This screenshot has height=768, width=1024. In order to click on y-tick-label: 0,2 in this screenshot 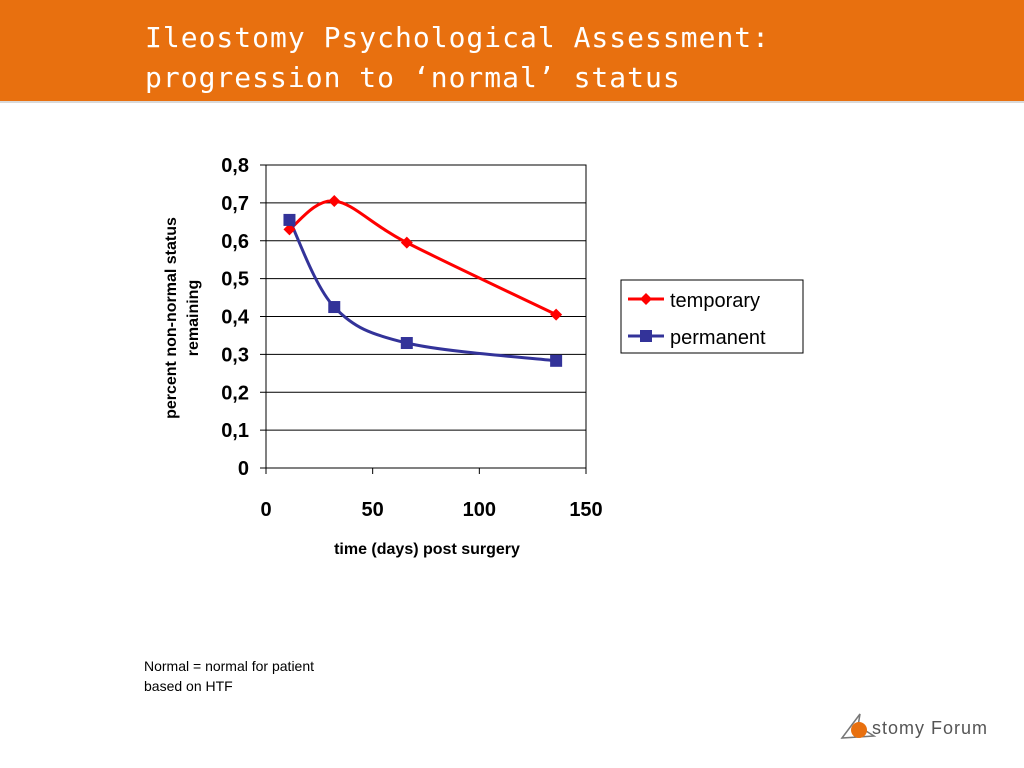, I will do `click(235, 393)`.